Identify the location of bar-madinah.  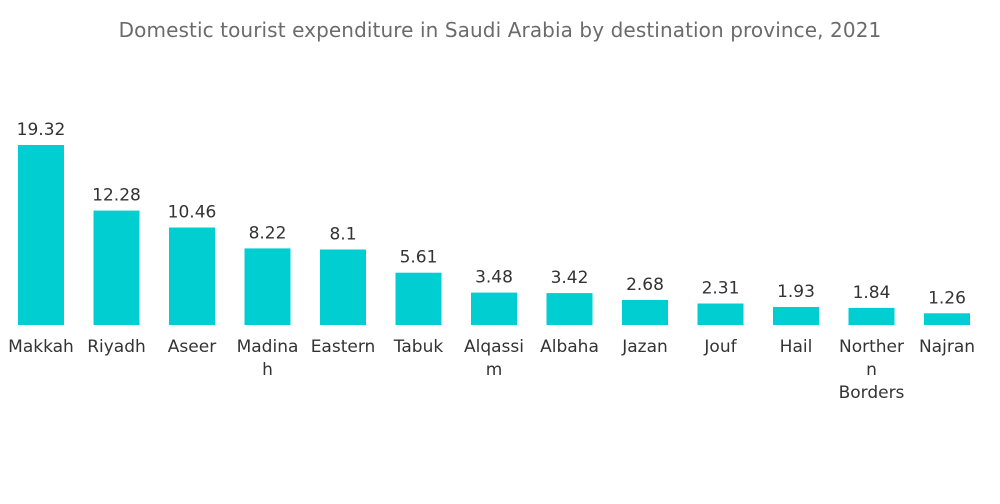
(267, 286).